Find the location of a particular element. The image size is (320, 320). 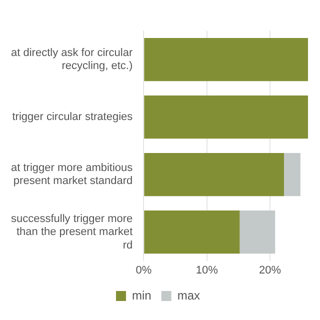

y-tick-label: successfully trigger more than the present market rd is located at coordinates (72, 232).